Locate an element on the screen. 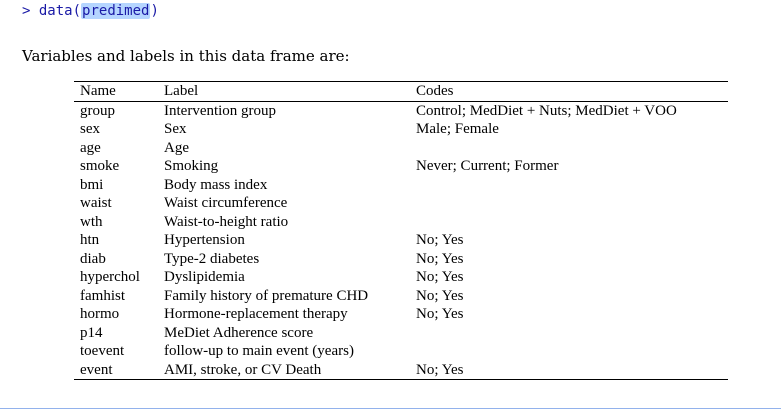  cell-codes: Never; Current; Former is located at coordinates (487, 166).